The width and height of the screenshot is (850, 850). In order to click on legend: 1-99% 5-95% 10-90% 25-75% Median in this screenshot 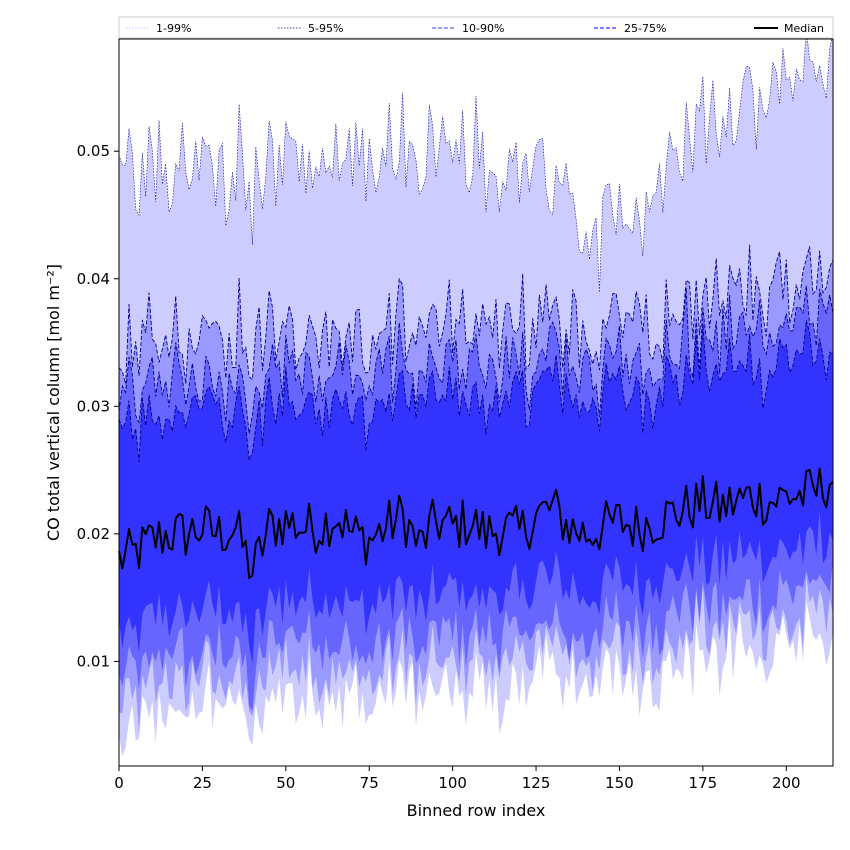, I will do `click(476, 27)`.